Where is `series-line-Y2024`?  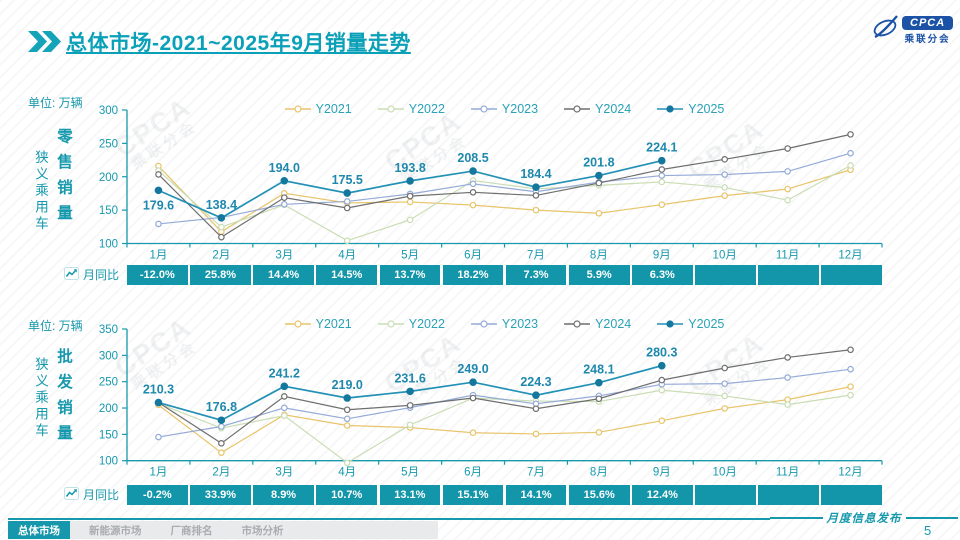
series-line-Y2024 is located at coordinates (504, 185).